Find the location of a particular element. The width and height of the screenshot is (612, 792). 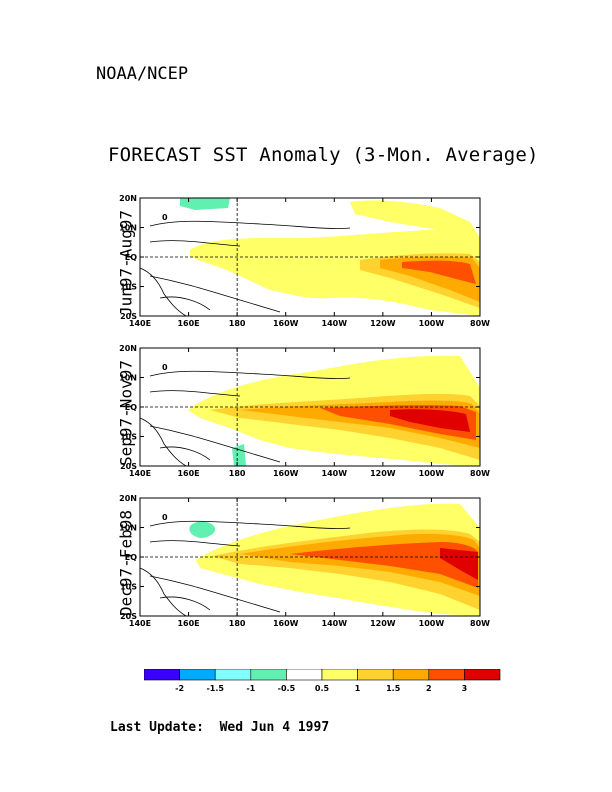

last-update-date: Wed Jun 4 1997 is located at coordinates (274, 727).